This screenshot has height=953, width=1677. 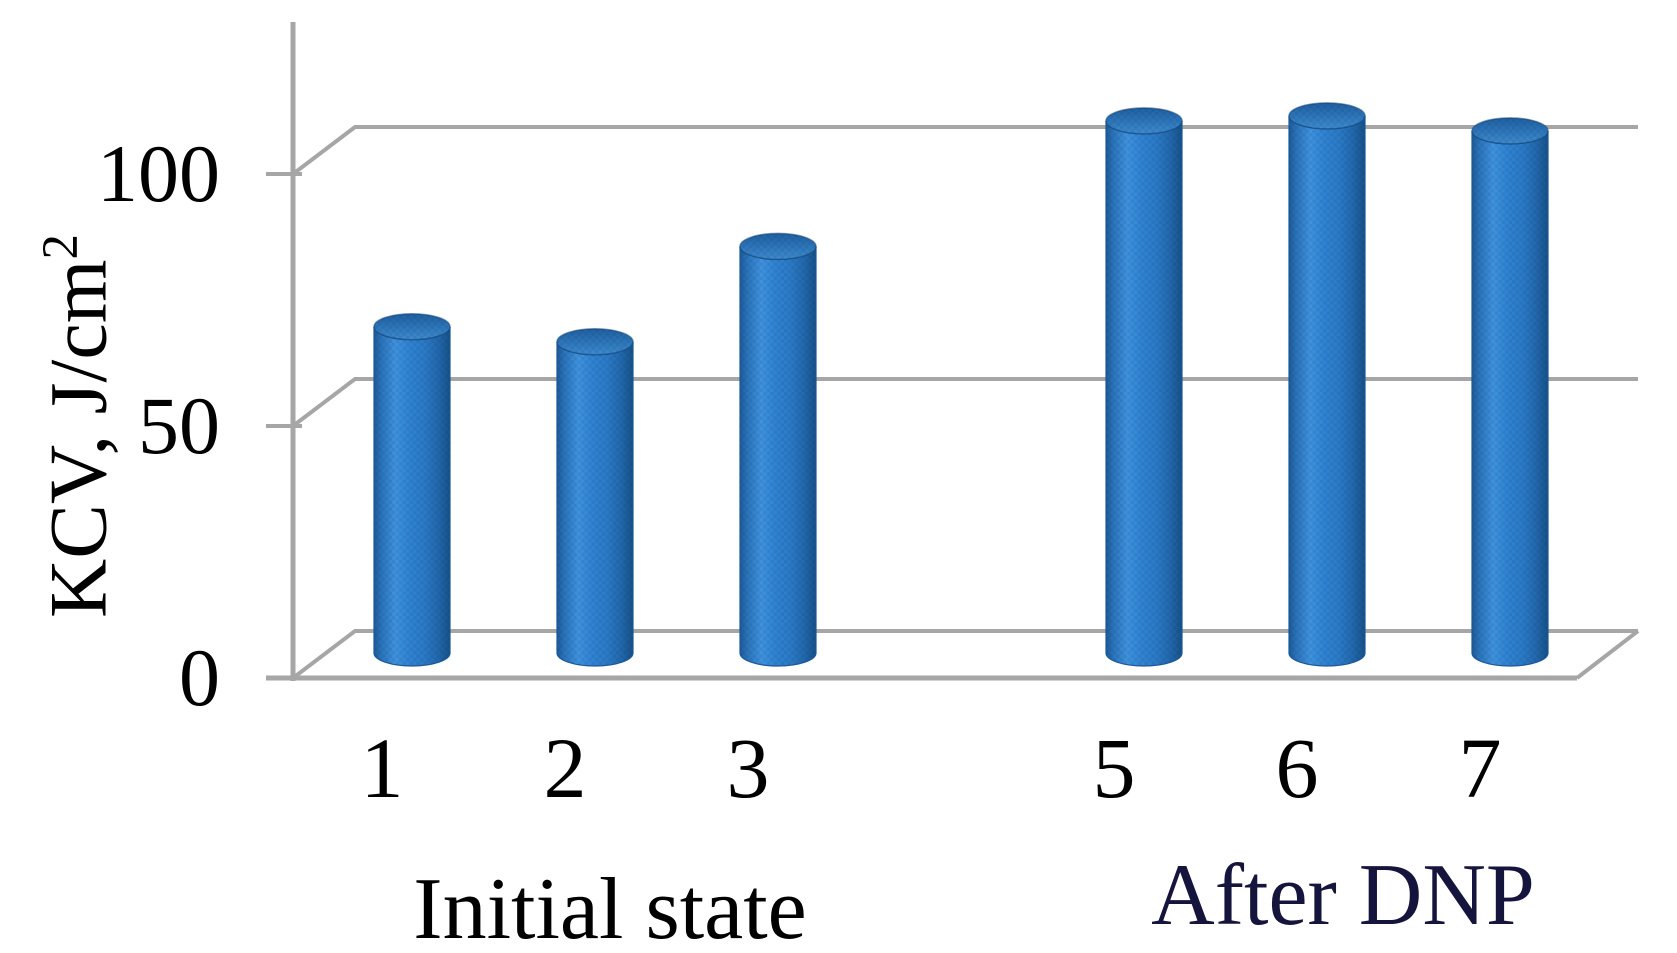 What do you see at coordinates (748, 768) in the screenshot?
I see `x-category-label-3: 3` at bounding box center [748, 768].